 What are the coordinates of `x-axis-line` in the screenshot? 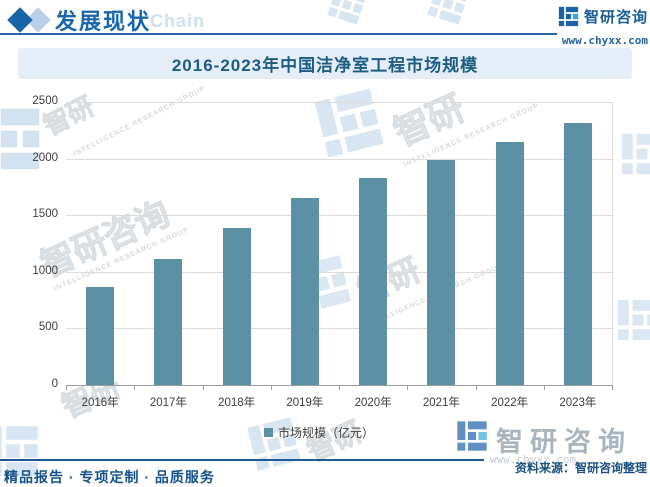 It's located at (339, 385).